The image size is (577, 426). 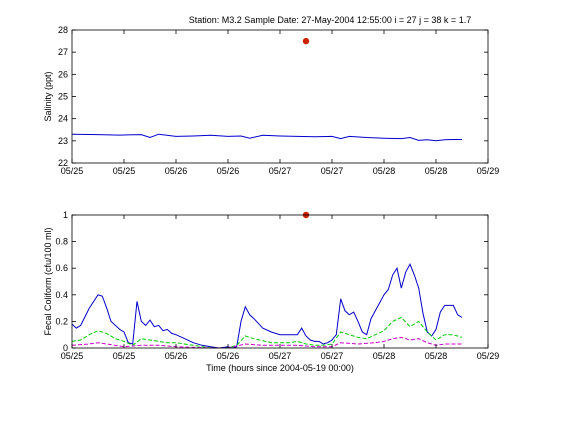 I want to click on y-tick-label: 26, so click(x=63, y=74).